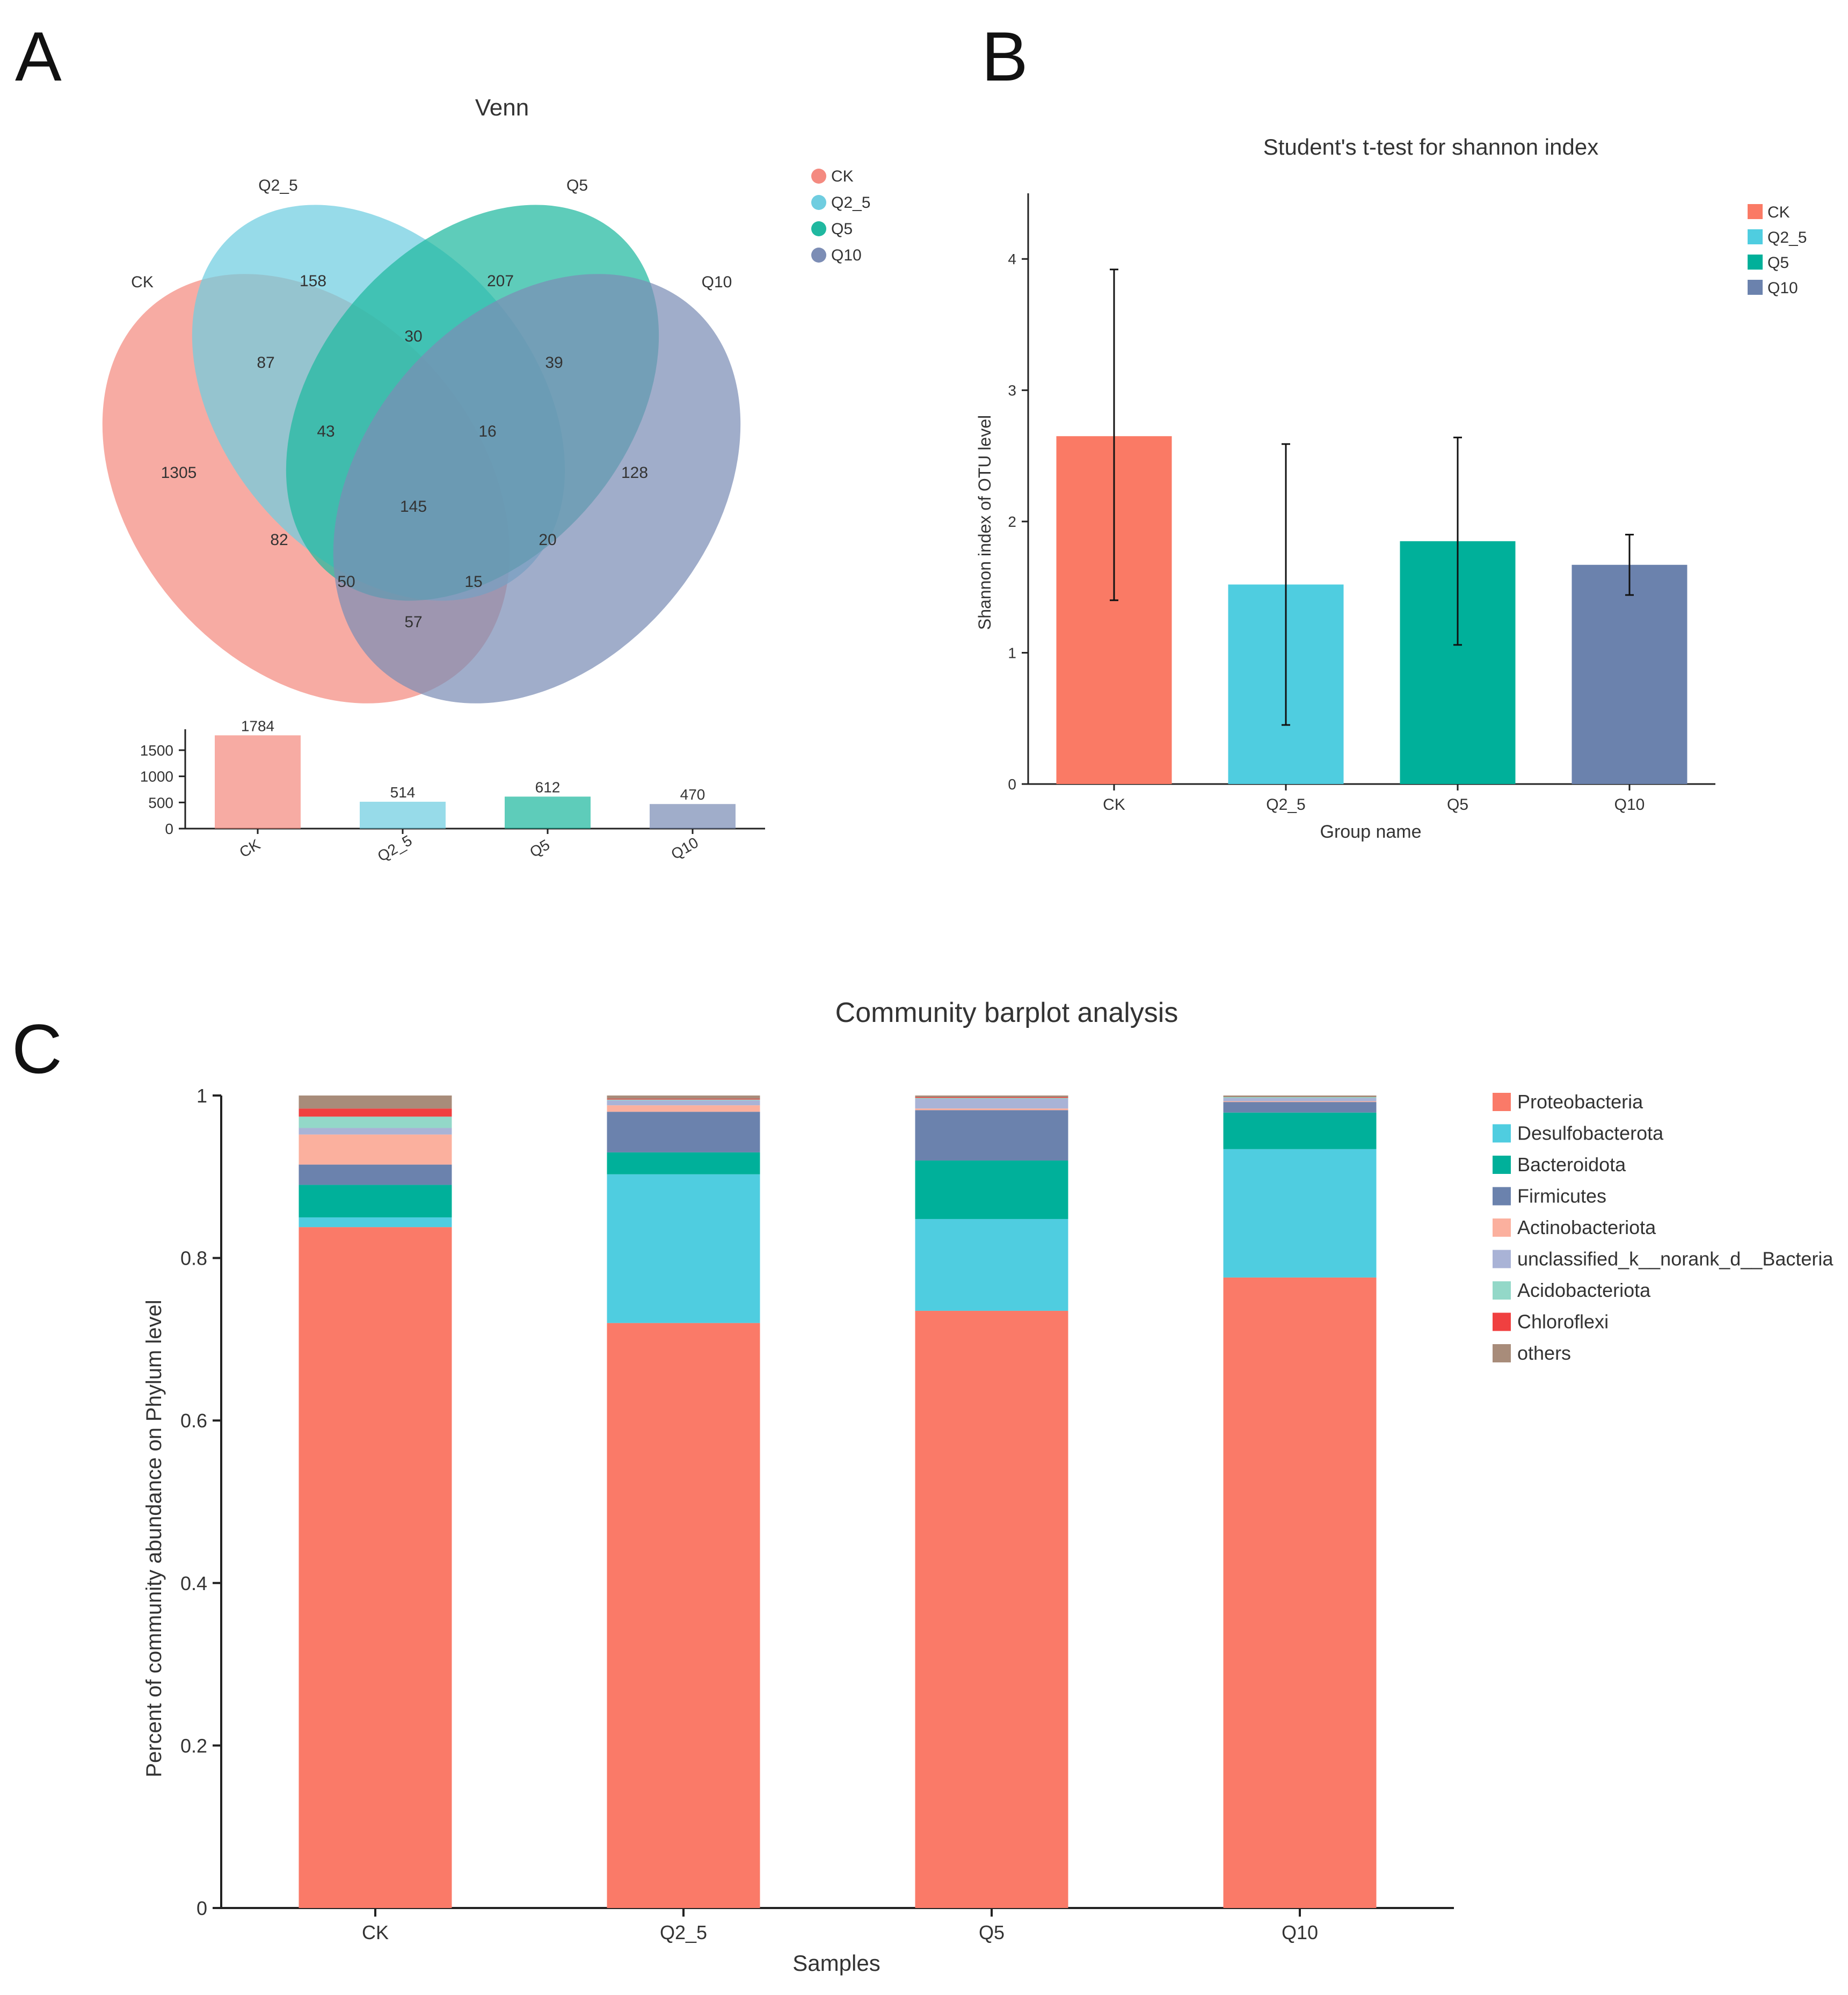  I want to click on shannon-bar, so click(1629, 674).